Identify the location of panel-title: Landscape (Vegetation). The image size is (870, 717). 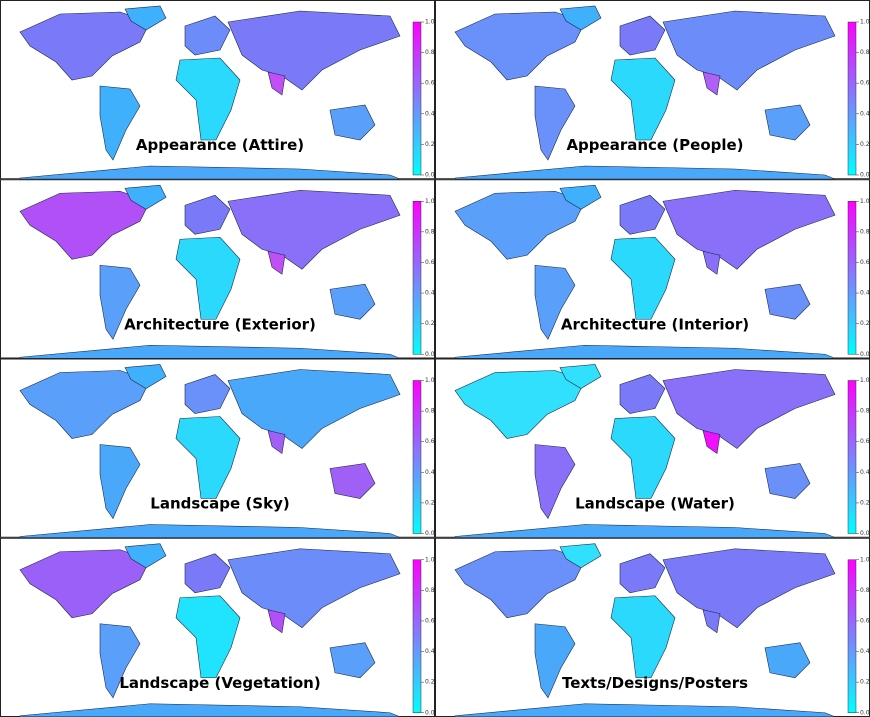
(219, 683).